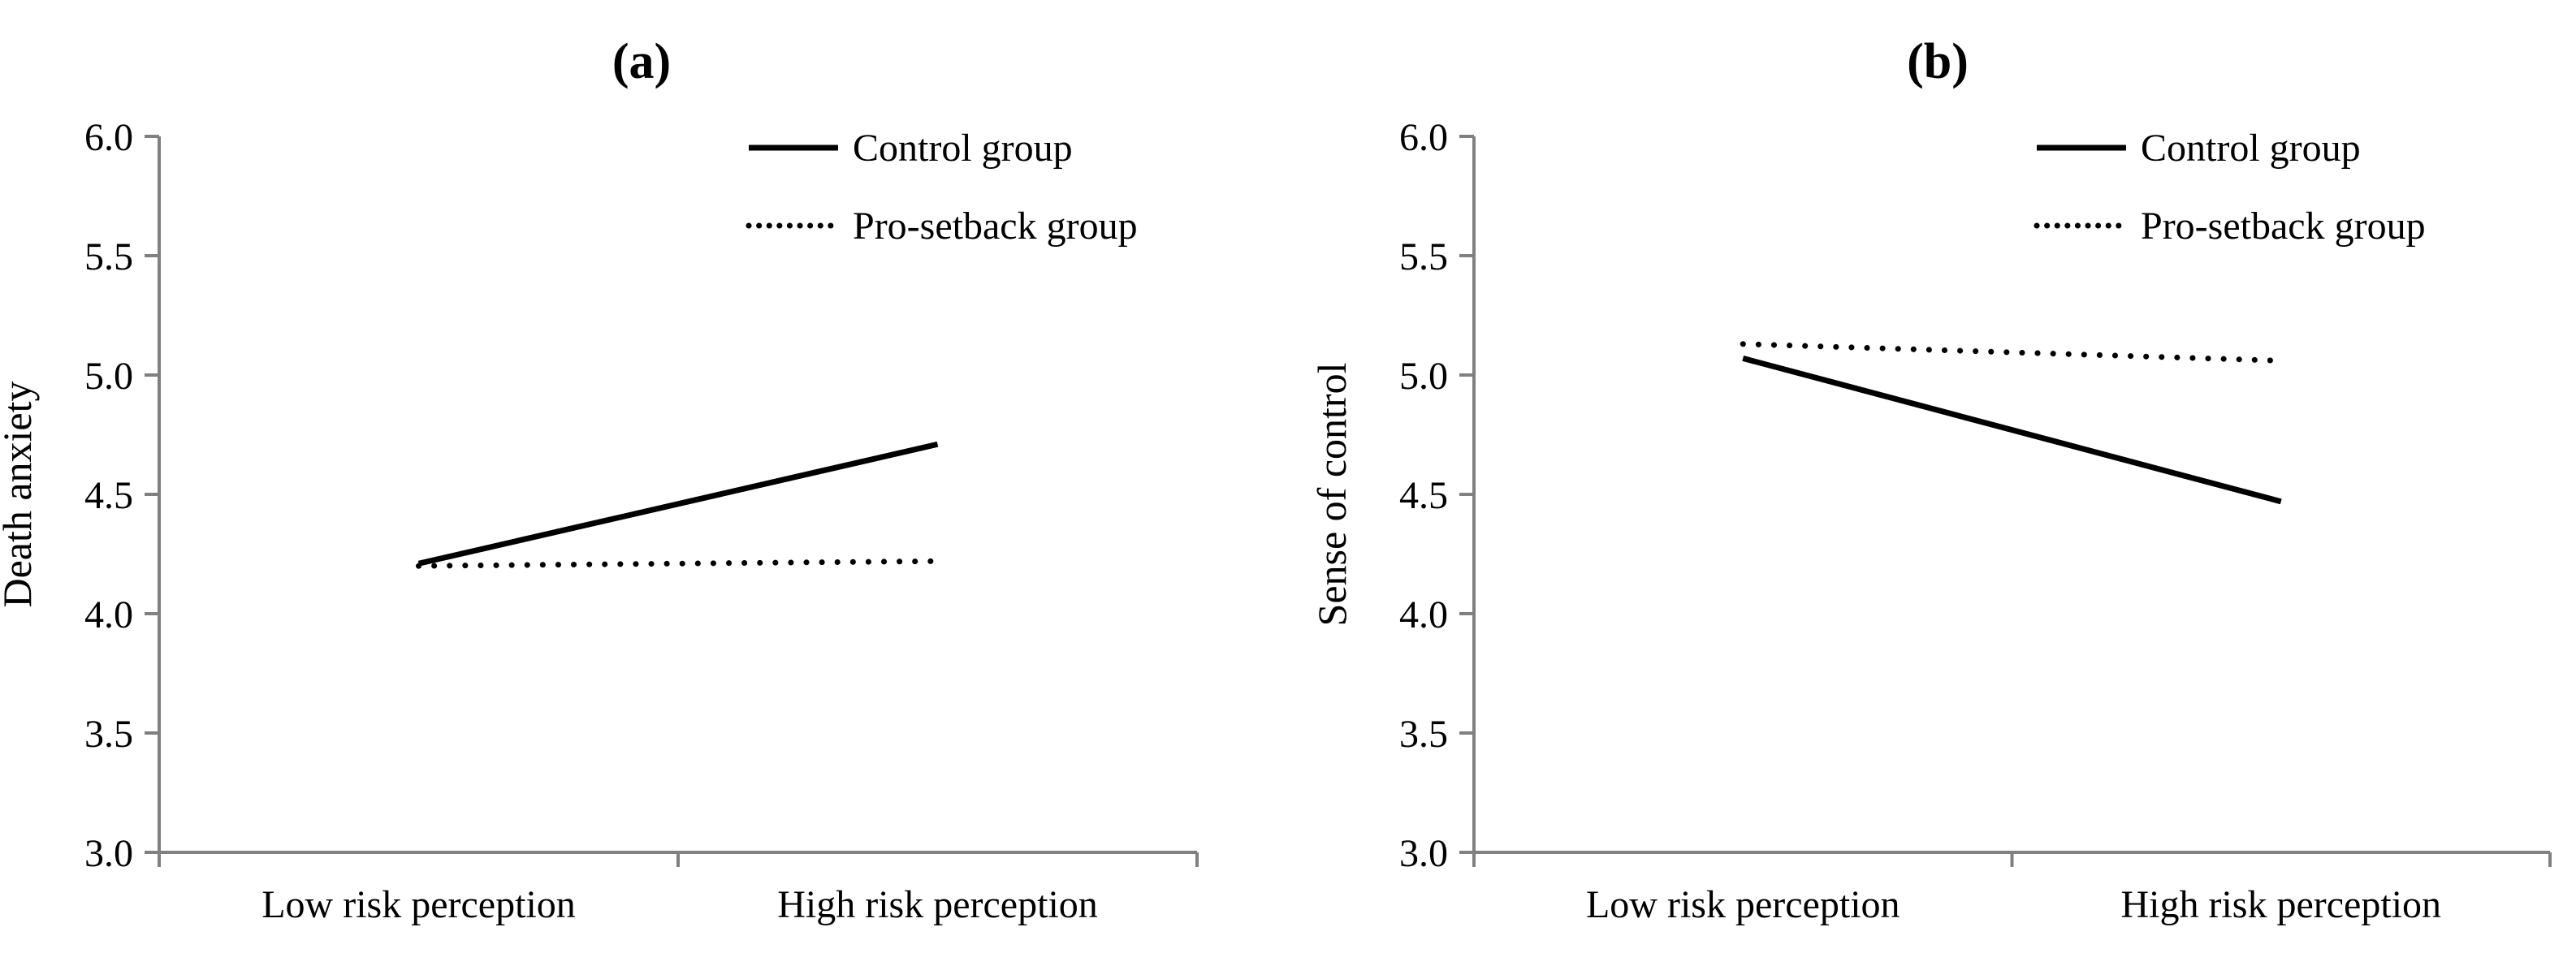 This screenshot has height=953, width=2576. What do you see at coordinates (1938, 62) in the screenshot?
I see `panel-title: (b)` at bounding box center [1938, 62].